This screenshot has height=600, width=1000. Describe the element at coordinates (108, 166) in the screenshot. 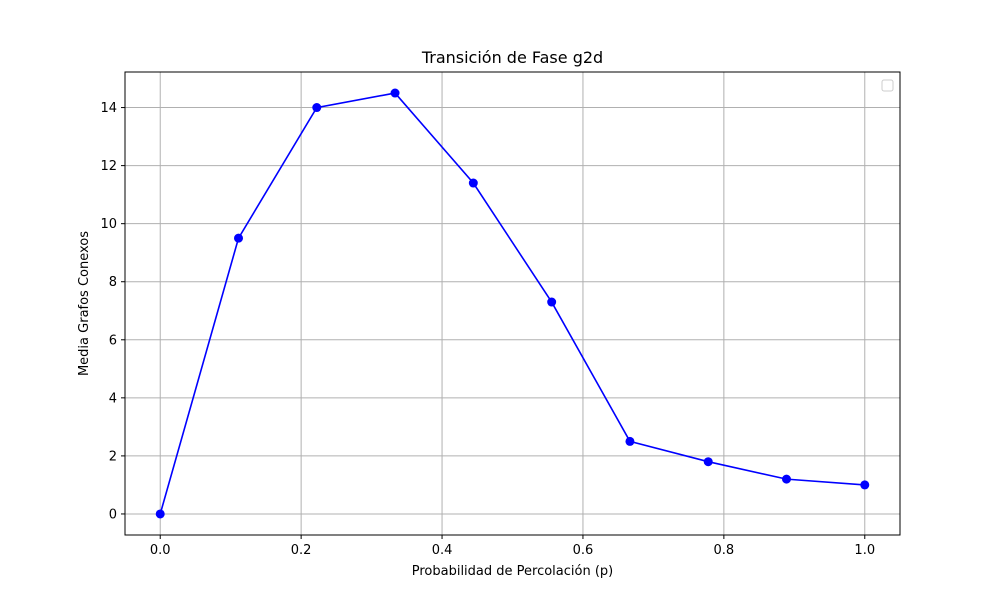

I see `y-tick-label: 12` at that location.